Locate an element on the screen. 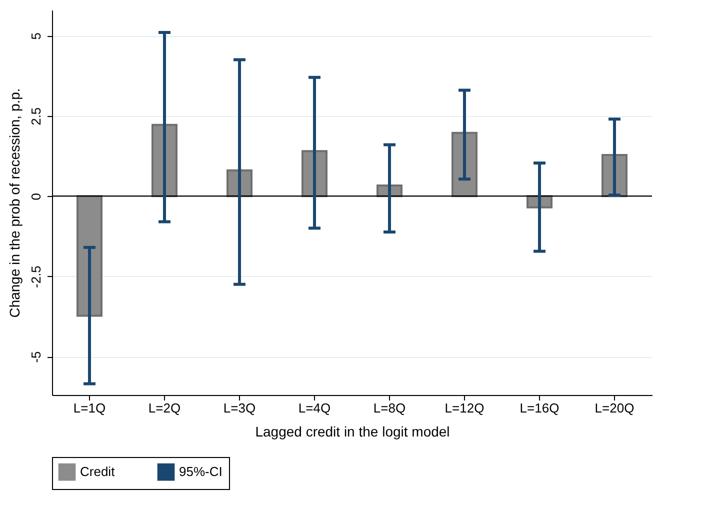 The image size is (722, 525). text: 95%-CI is located at coordinates (200, 472).